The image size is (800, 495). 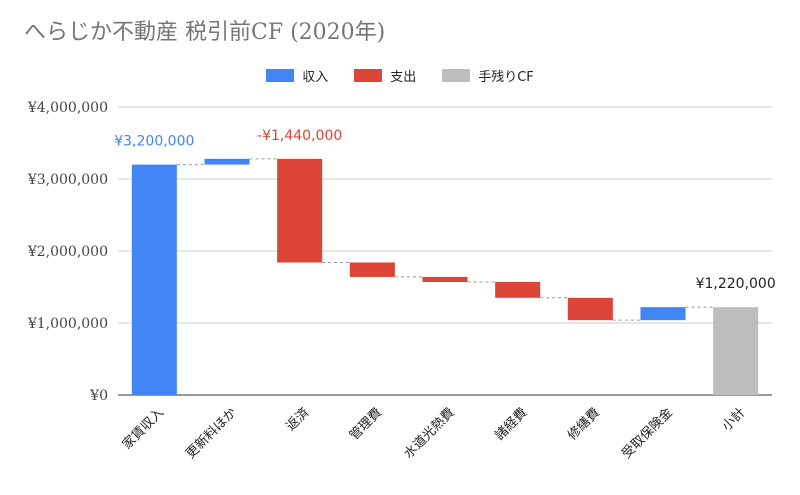 I want to click on y-tick-label: ¥4,000,000, so click(x=67, y=108).